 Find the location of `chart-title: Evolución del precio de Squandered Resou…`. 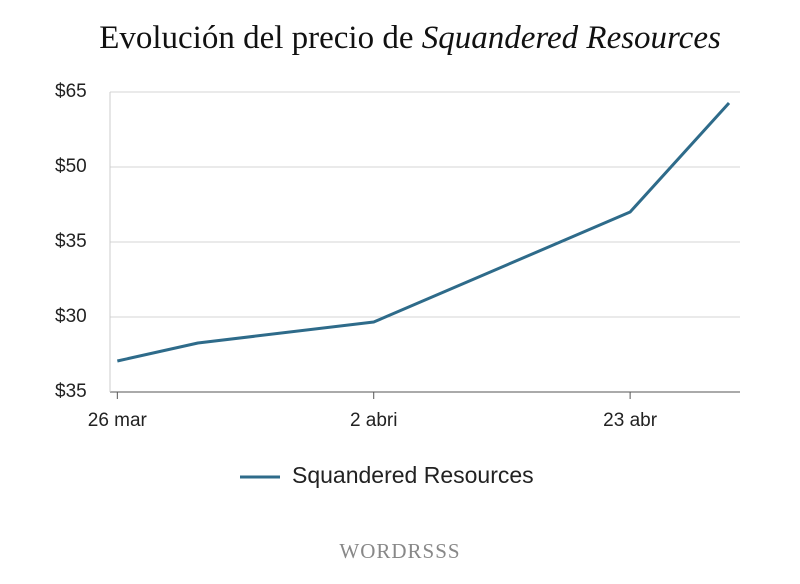

chart-title: Evolución del precio de Squandered Resou… is located at coordinates (410, 38).